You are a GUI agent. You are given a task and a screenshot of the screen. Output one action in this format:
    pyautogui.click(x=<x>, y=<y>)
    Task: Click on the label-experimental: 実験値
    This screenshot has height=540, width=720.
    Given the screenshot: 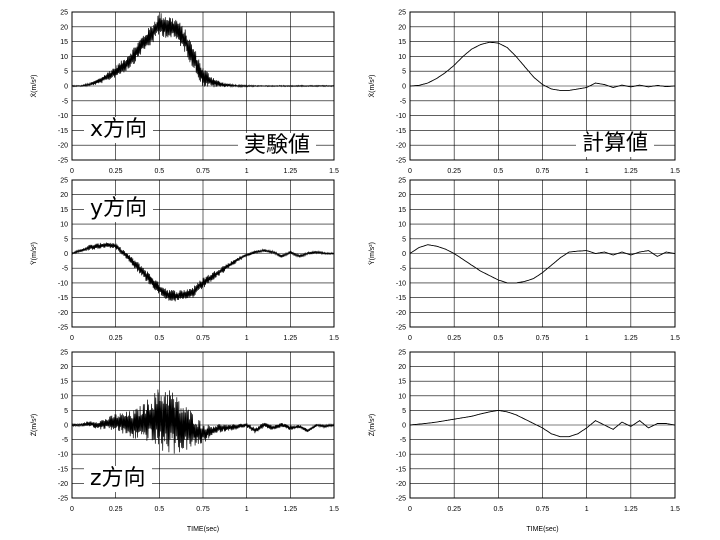 What is the action you would take?
    pyautogui.click(x=277, y=146)
    